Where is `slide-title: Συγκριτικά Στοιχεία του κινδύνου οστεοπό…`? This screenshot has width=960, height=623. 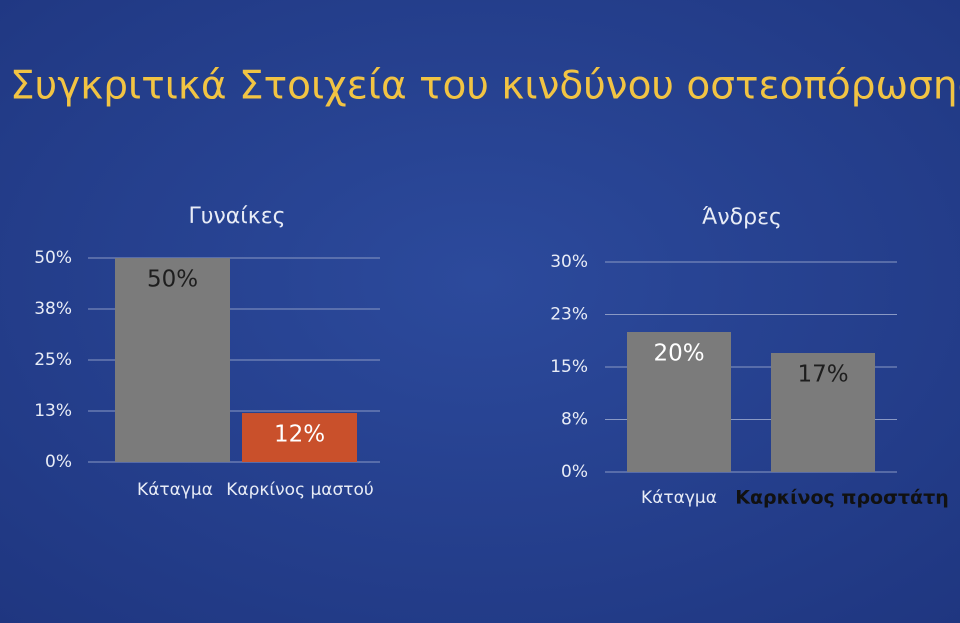
slide-title: Συγκριτικά Στοιχεία του κινδύνου οστεοπό… is located at coordinates (485, 86).